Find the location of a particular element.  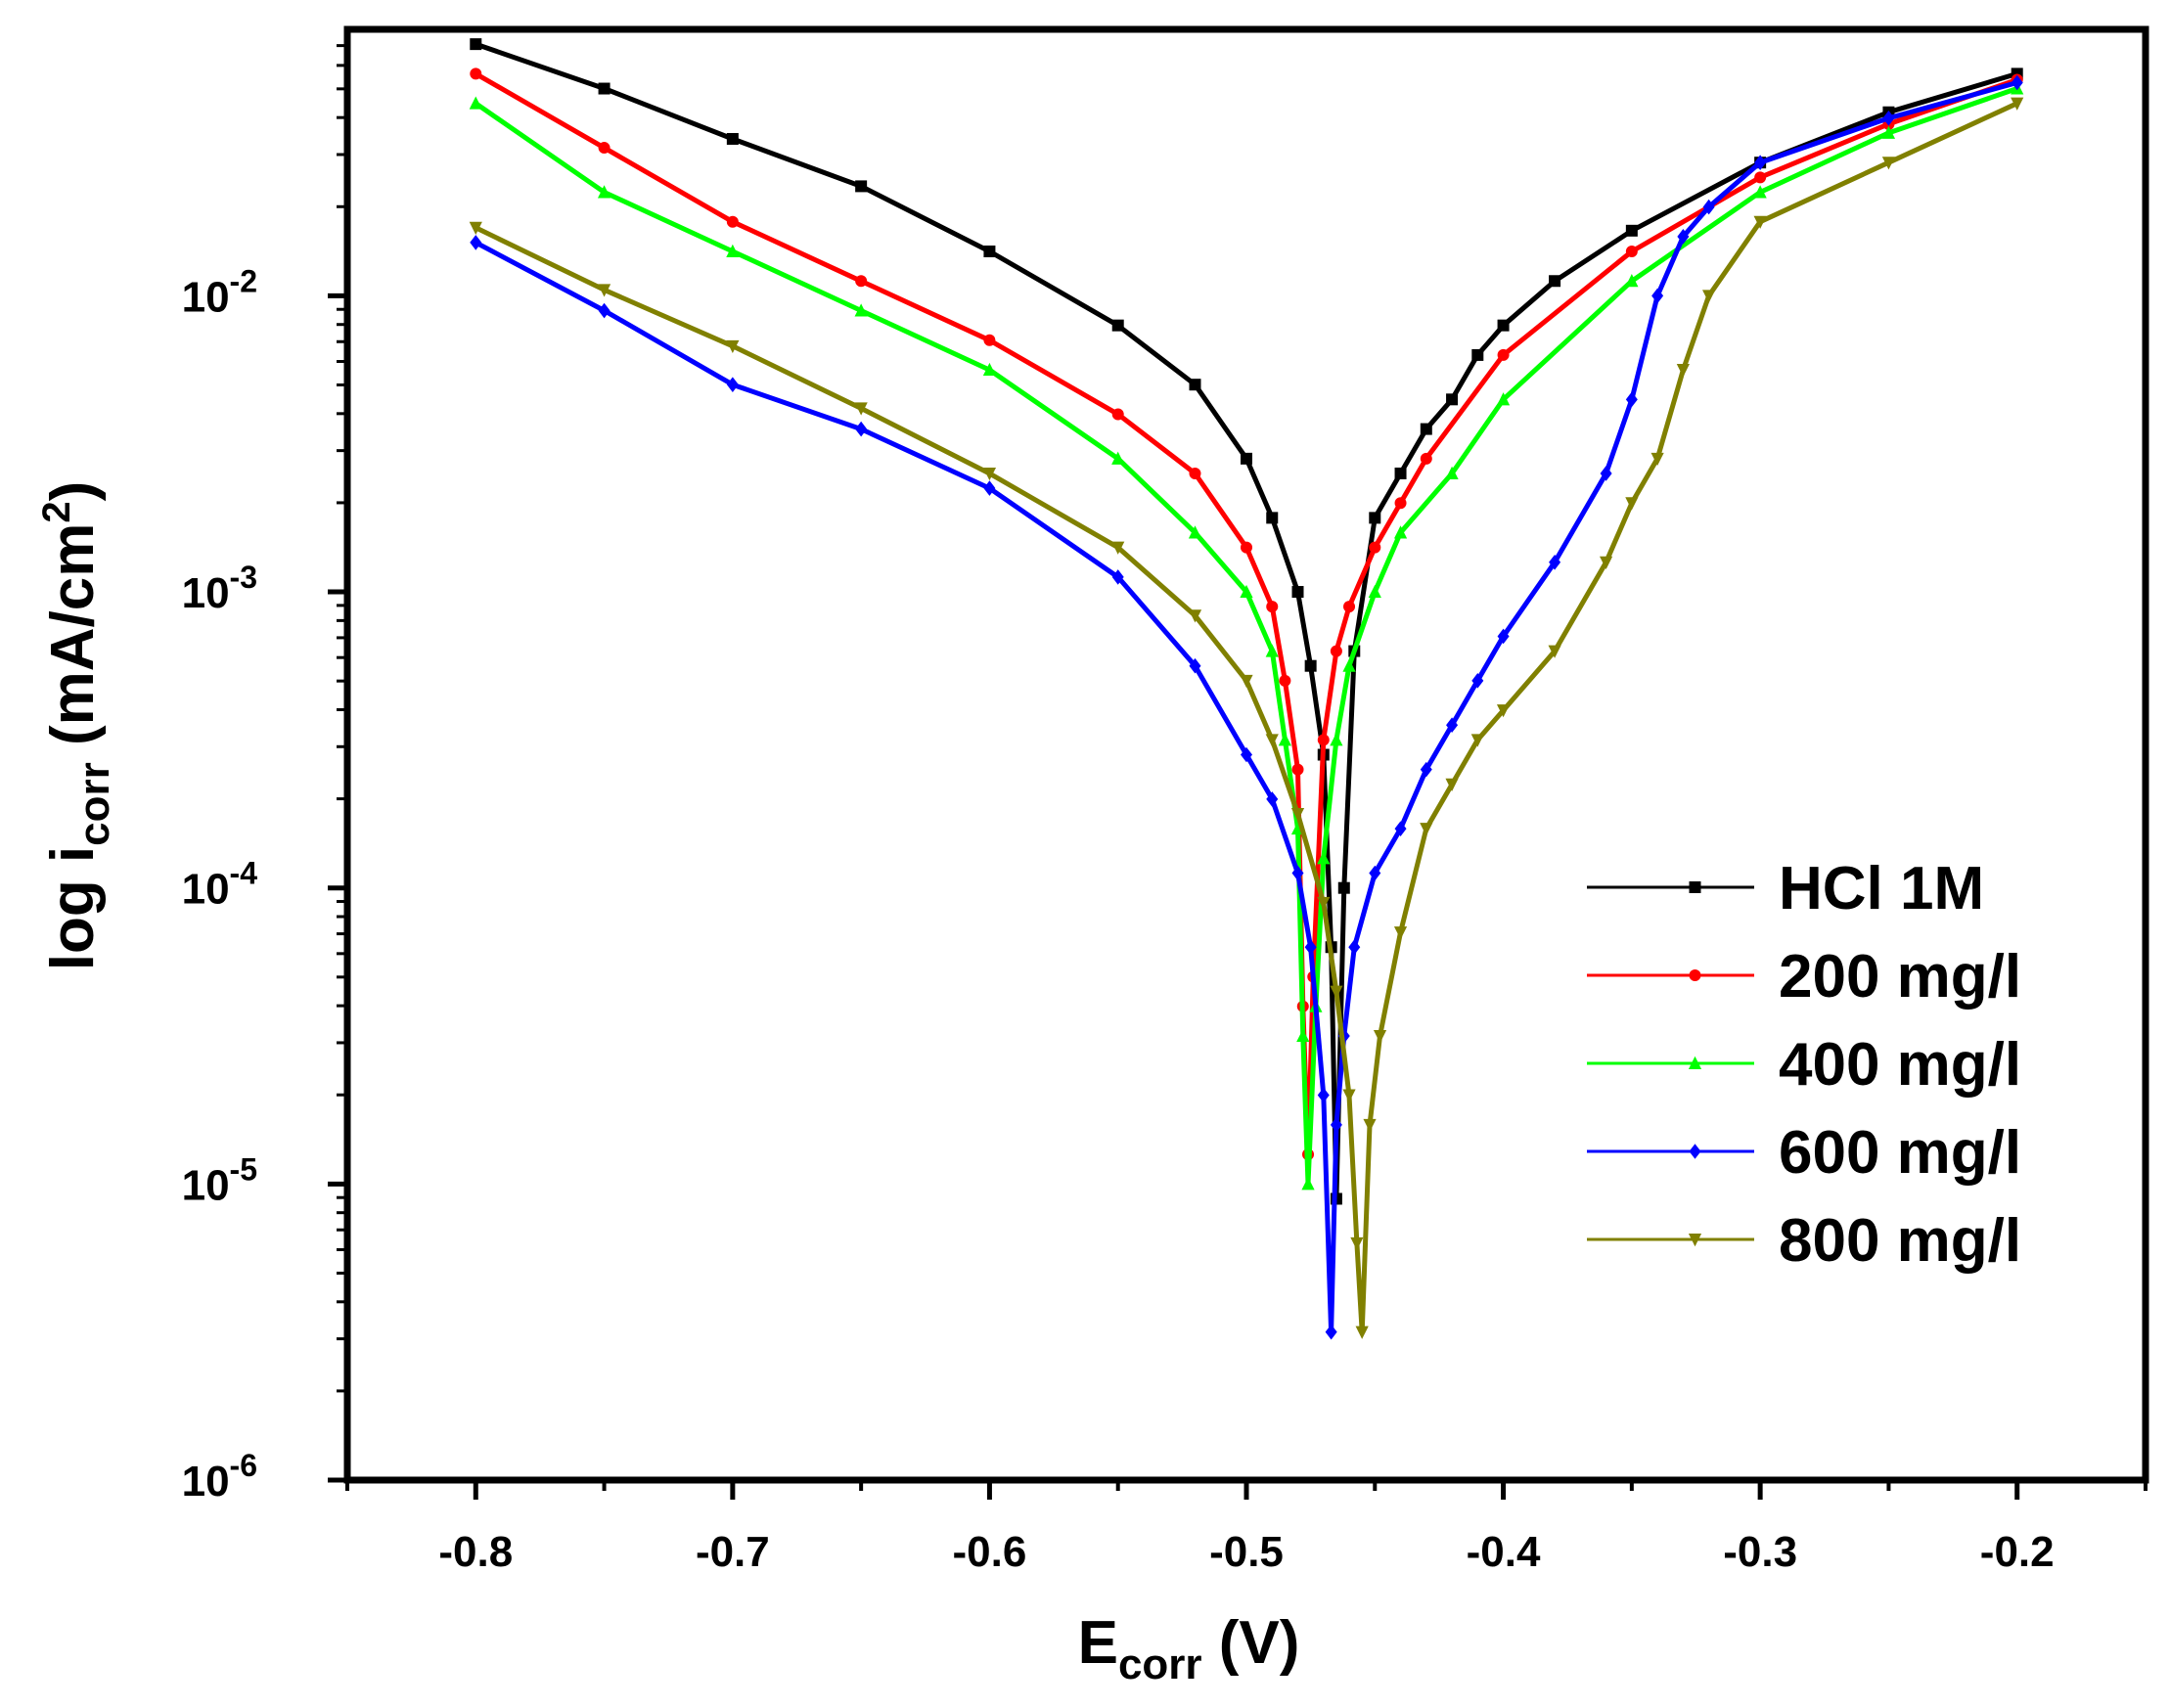

legend-label: 200 mg/l is located at coordinates (1900, 977).